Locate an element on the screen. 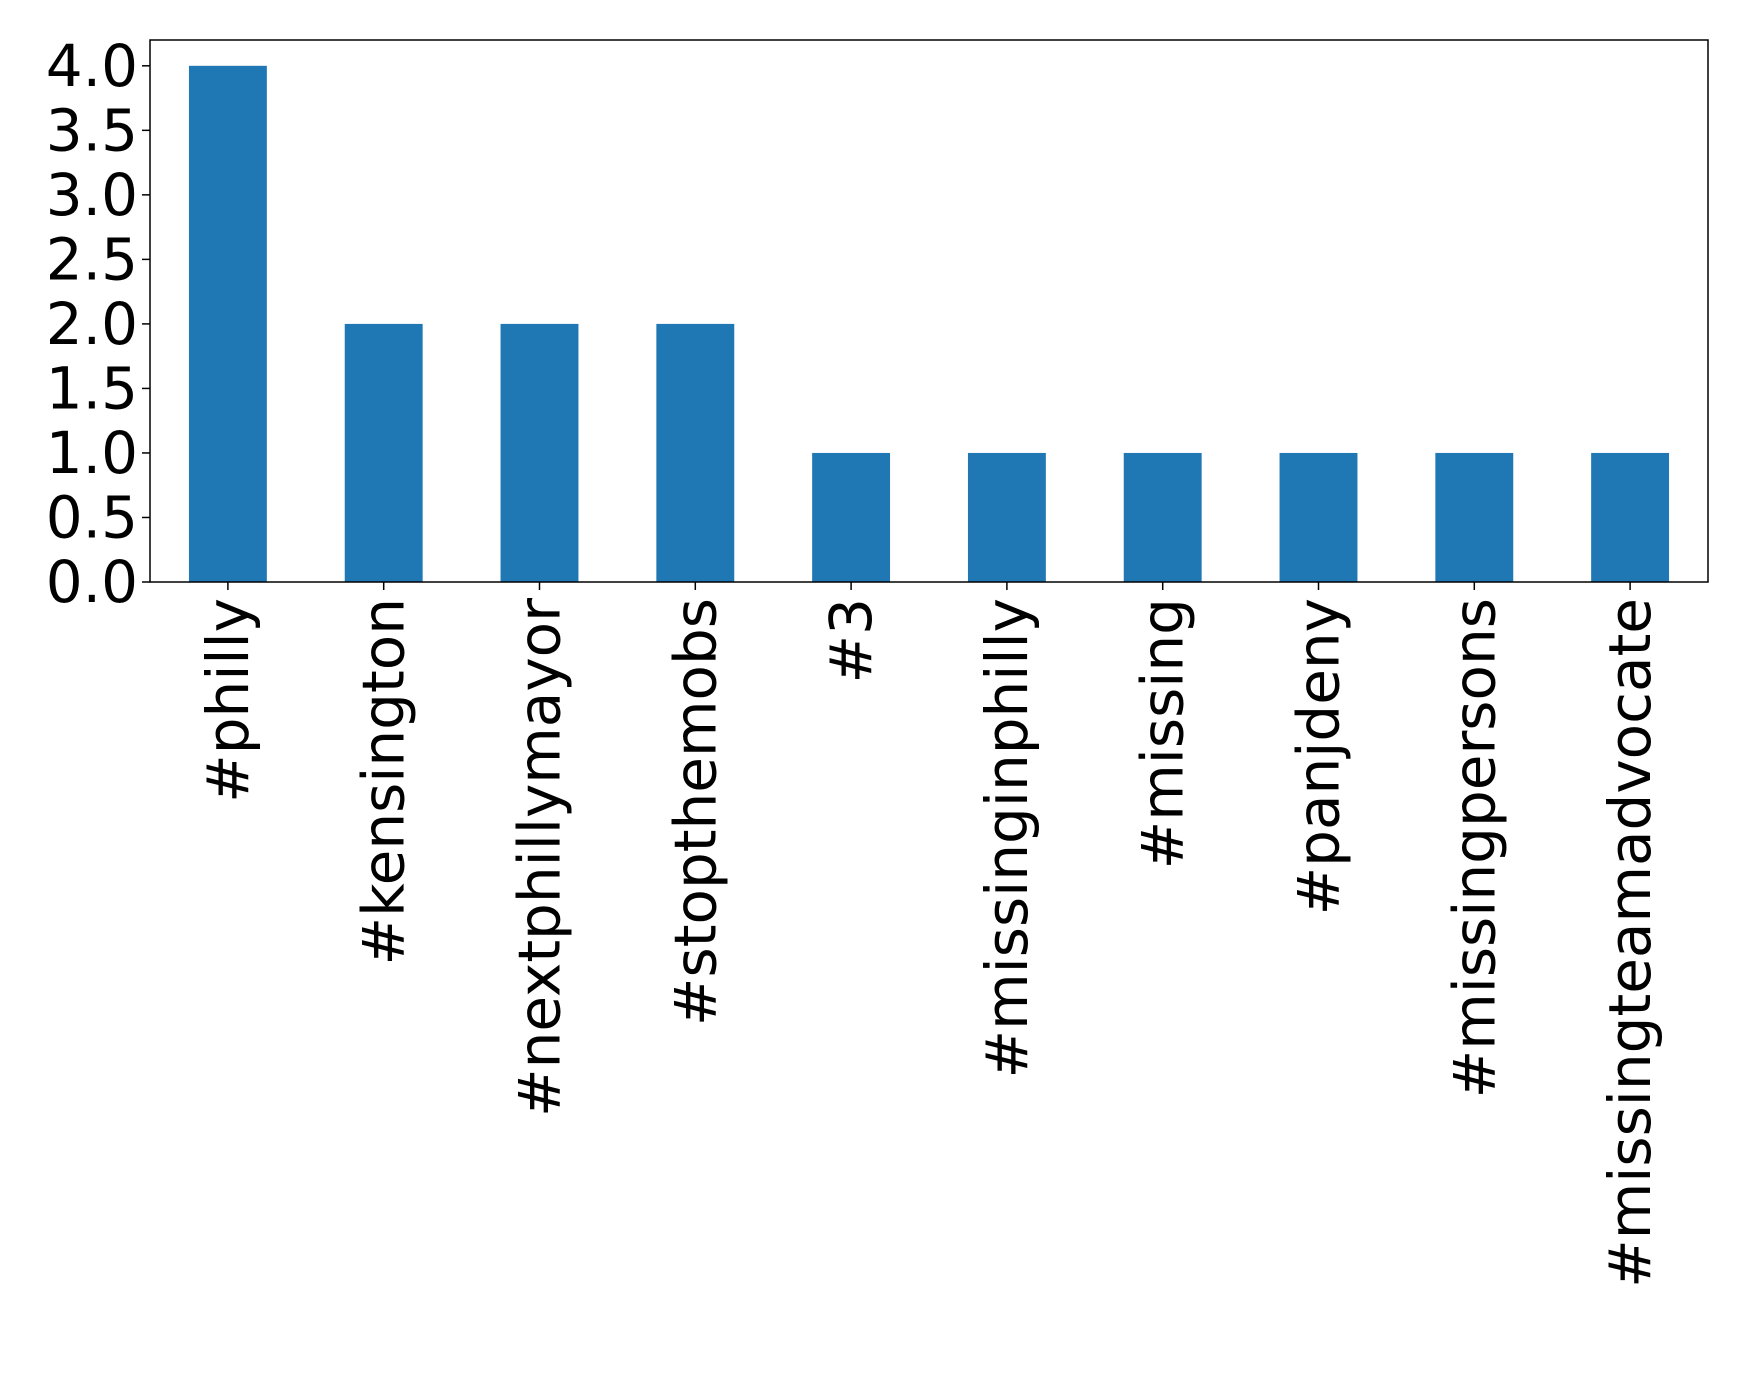  y-axis: 0.00.51.01.52.02.53.03.54.0 is located at coordinates (98, 324).